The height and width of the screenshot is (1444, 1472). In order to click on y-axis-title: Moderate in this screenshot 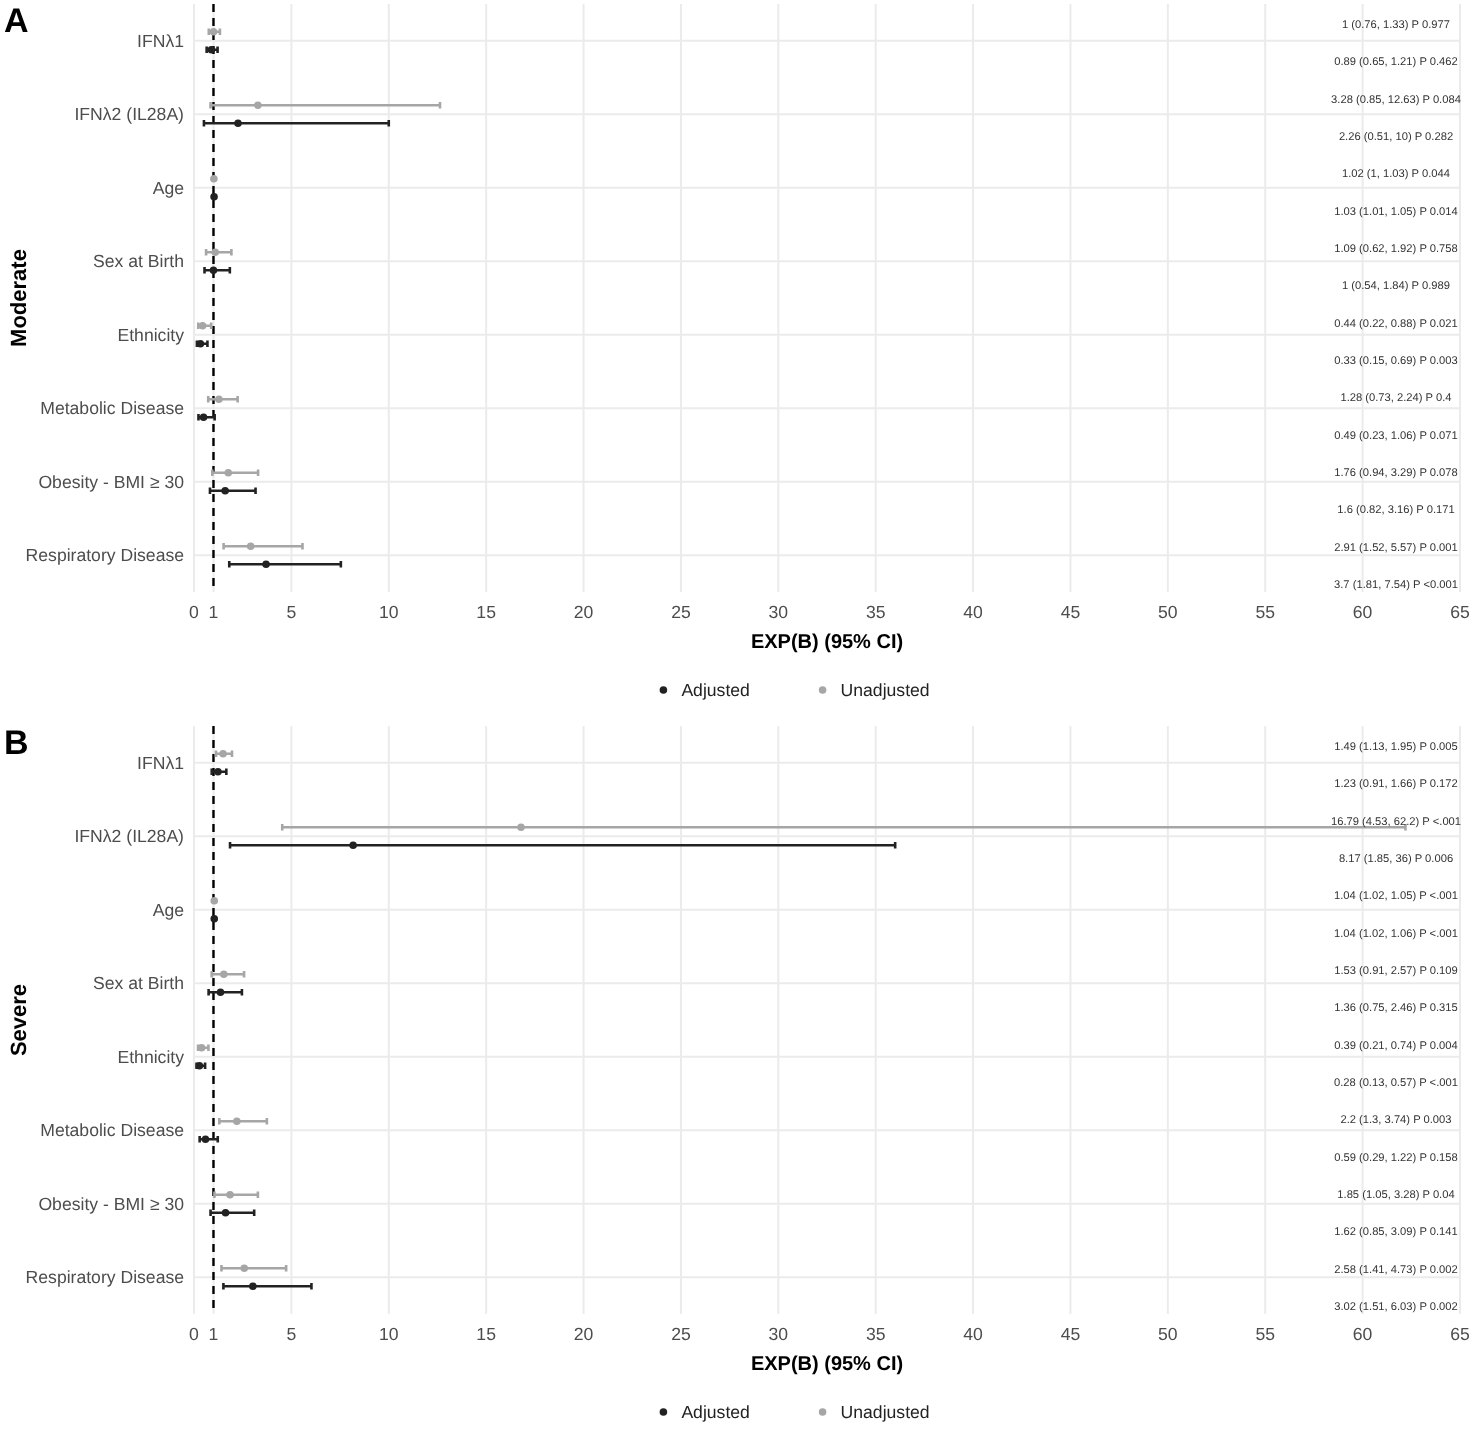, I will do `click(20, 298)`.